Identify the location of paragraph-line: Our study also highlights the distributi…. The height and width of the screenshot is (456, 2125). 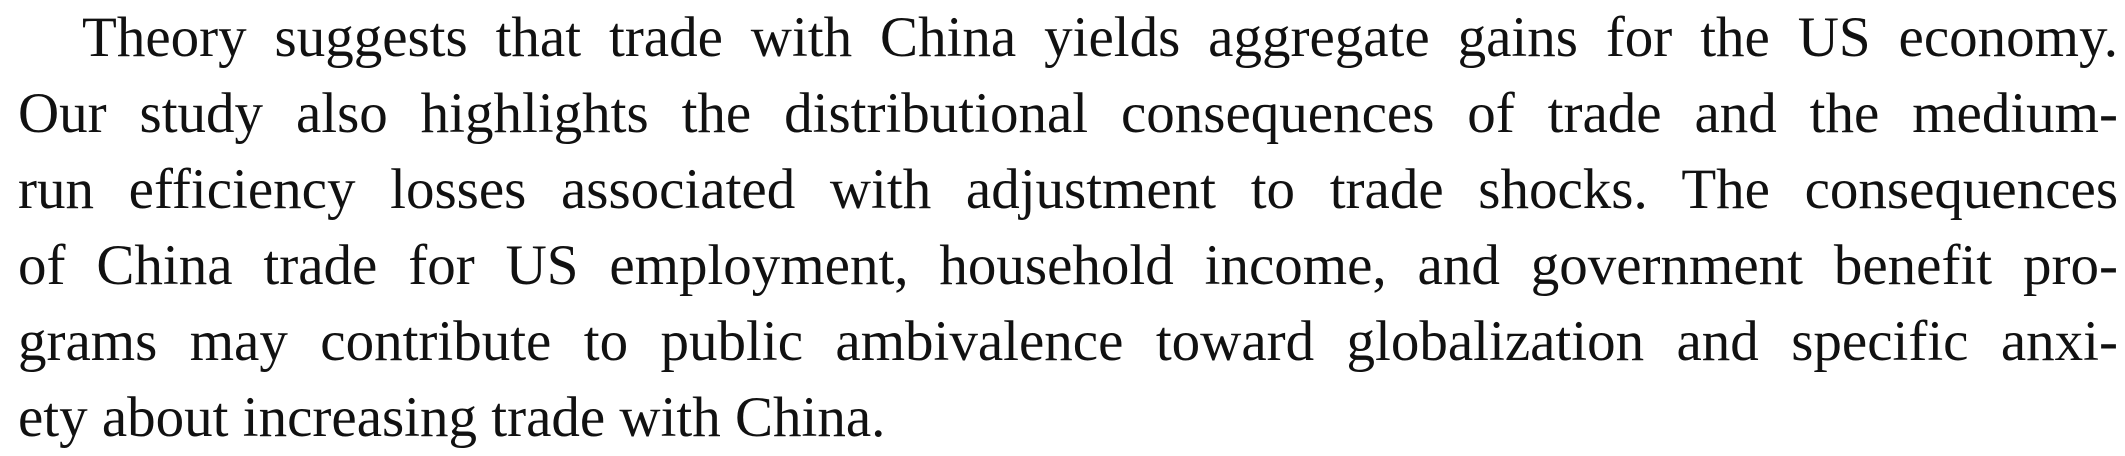
(1068, 113).